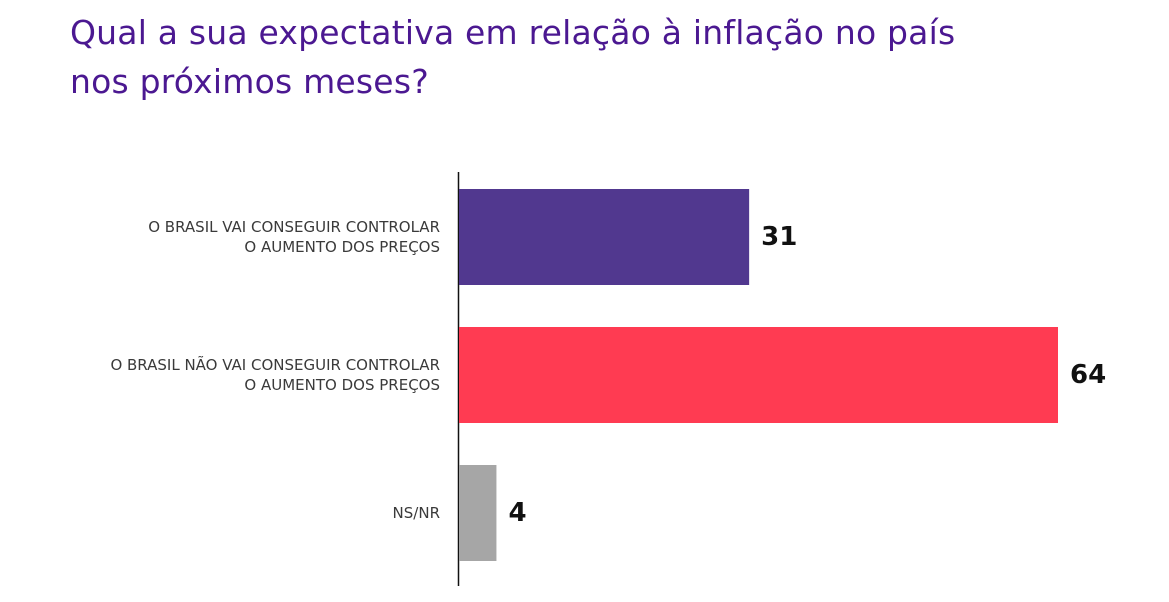 This screenshot has width=1169, height=602. I want to click on value-label-2: 64, so click(1088, 375).